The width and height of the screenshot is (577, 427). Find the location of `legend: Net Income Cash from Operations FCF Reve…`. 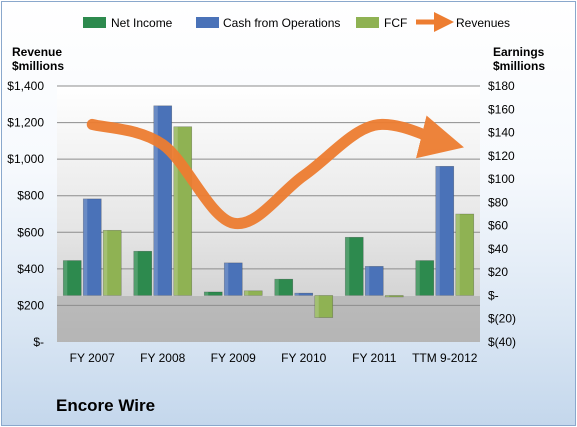

legend: Net Income Cash from Operations FCF Reve… is located at coordinates (296, 22).